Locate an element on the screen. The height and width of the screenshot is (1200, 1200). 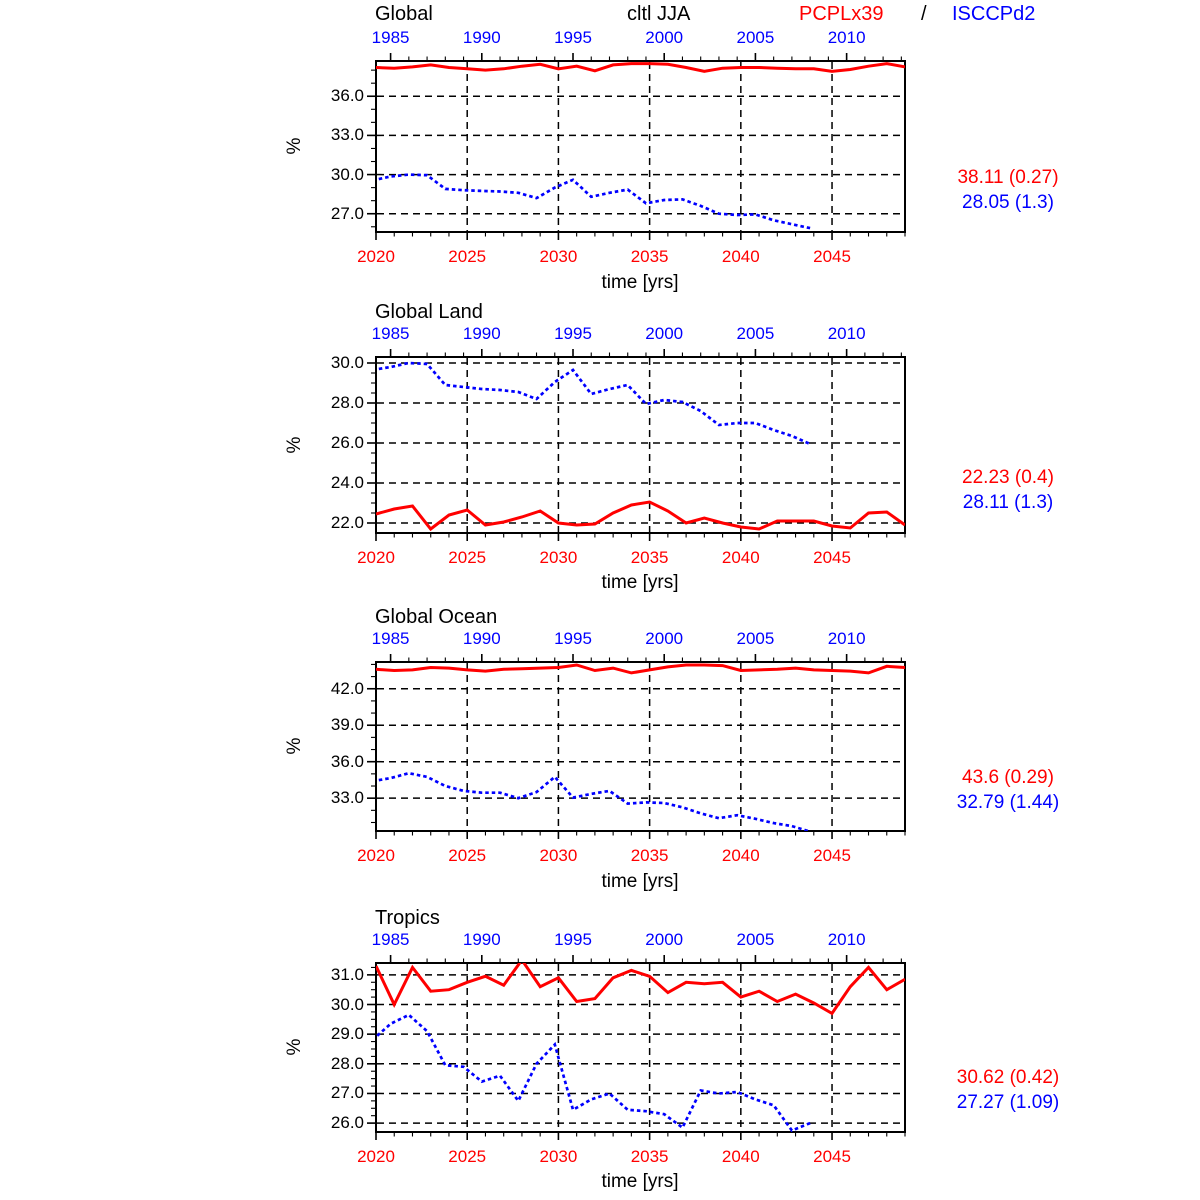
panel-title-tropics: Tropics is located at coordinates (407, 918).